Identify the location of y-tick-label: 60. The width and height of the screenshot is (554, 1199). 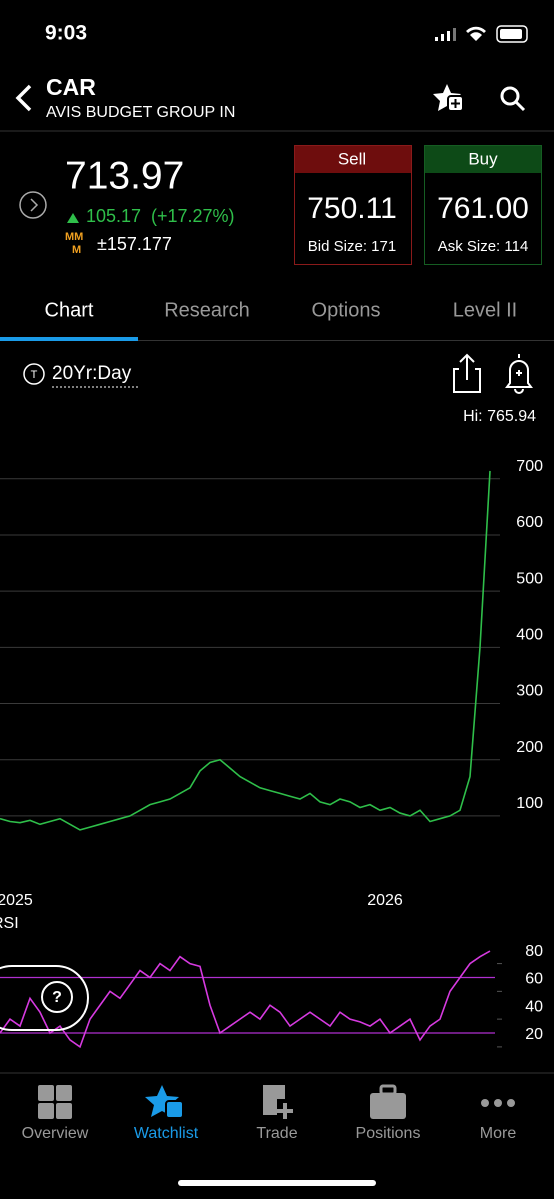
(534, 979).